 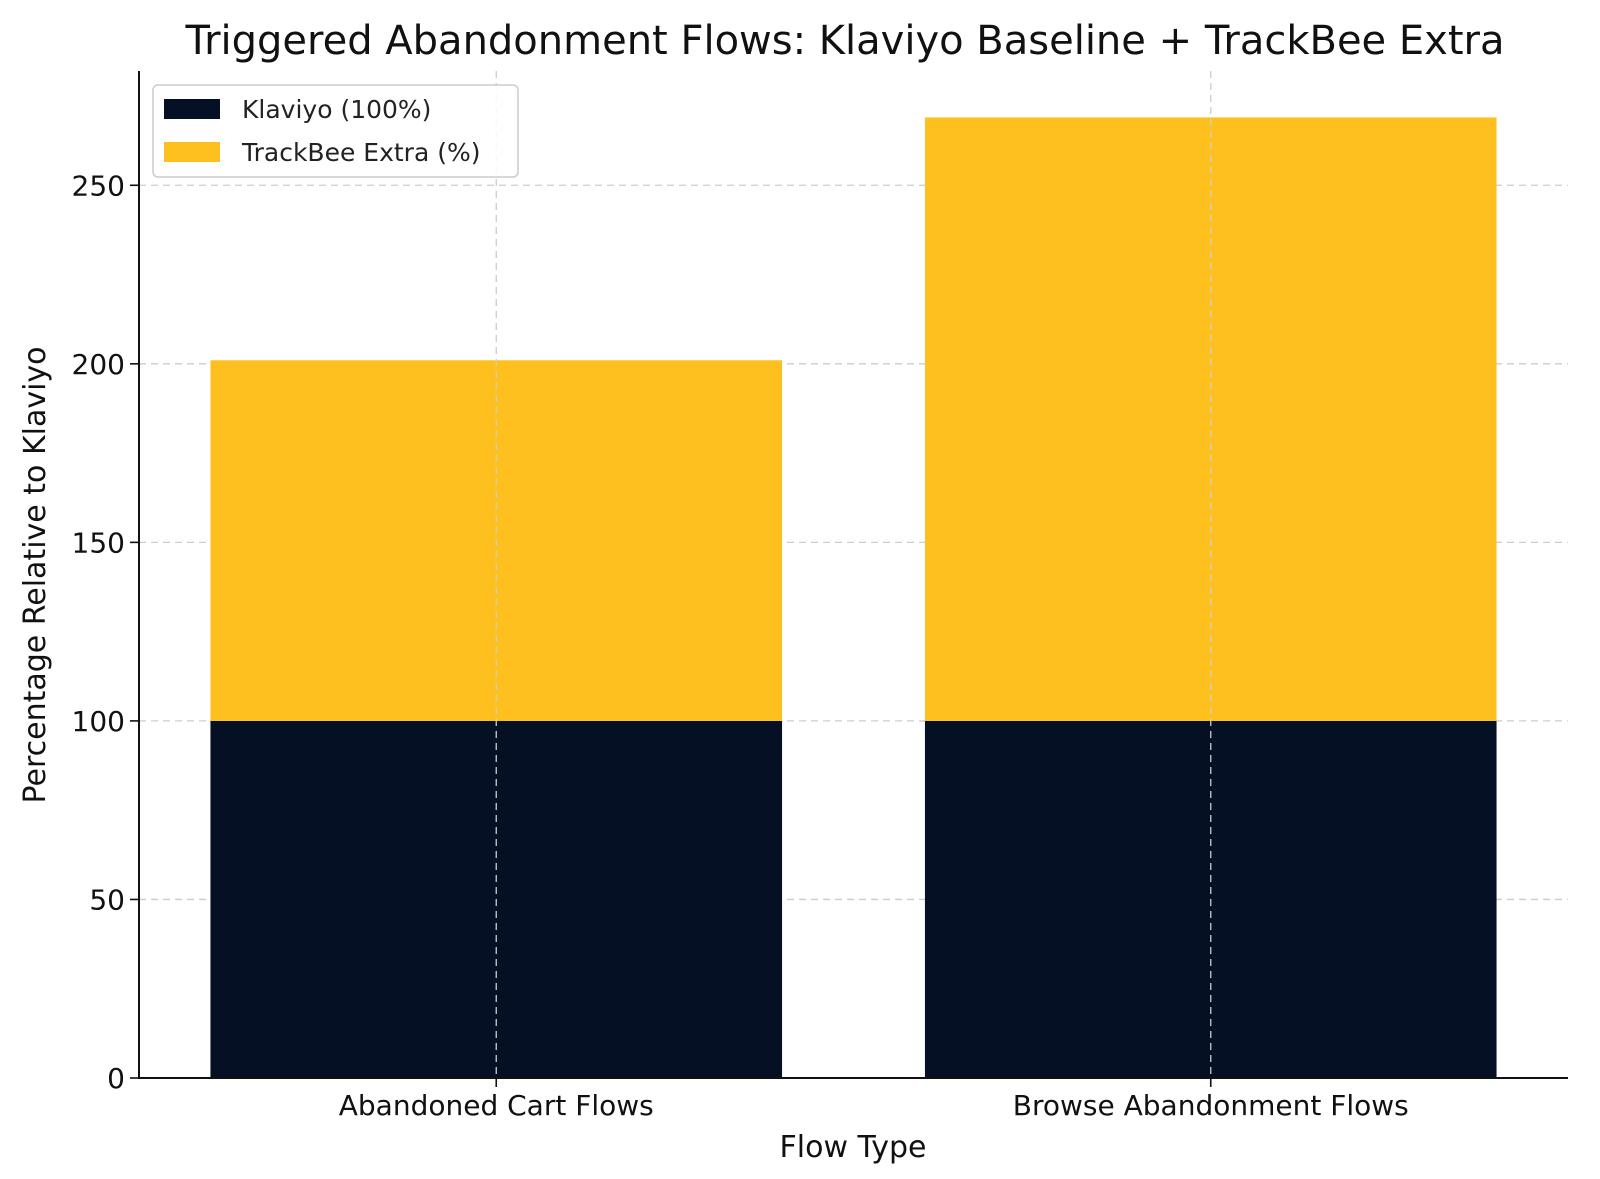 What do you see at coordinates (98, 185) in the screenshot?
I see `y-tick-label: 250` at bounding box center [98, 185].